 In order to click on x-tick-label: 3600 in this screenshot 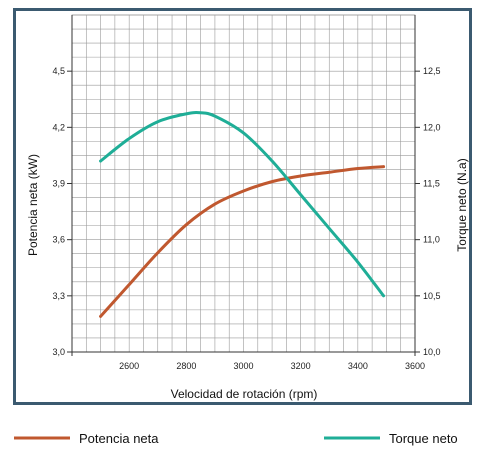, I will do `click(415, 366)`.